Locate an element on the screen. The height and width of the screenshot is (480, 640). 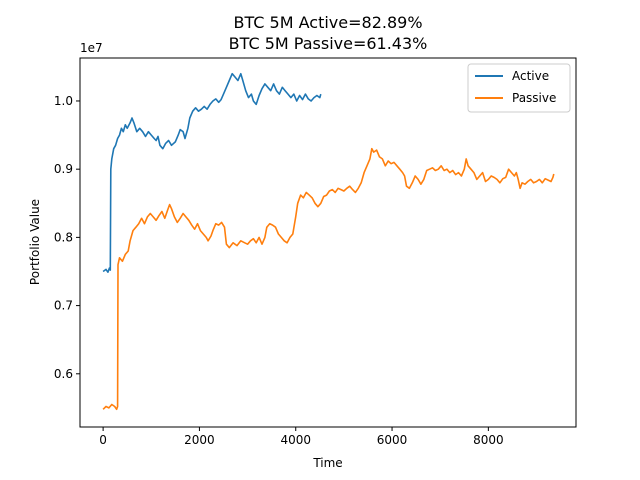
x-axis-label: Time is located at coordinates (327, 463).